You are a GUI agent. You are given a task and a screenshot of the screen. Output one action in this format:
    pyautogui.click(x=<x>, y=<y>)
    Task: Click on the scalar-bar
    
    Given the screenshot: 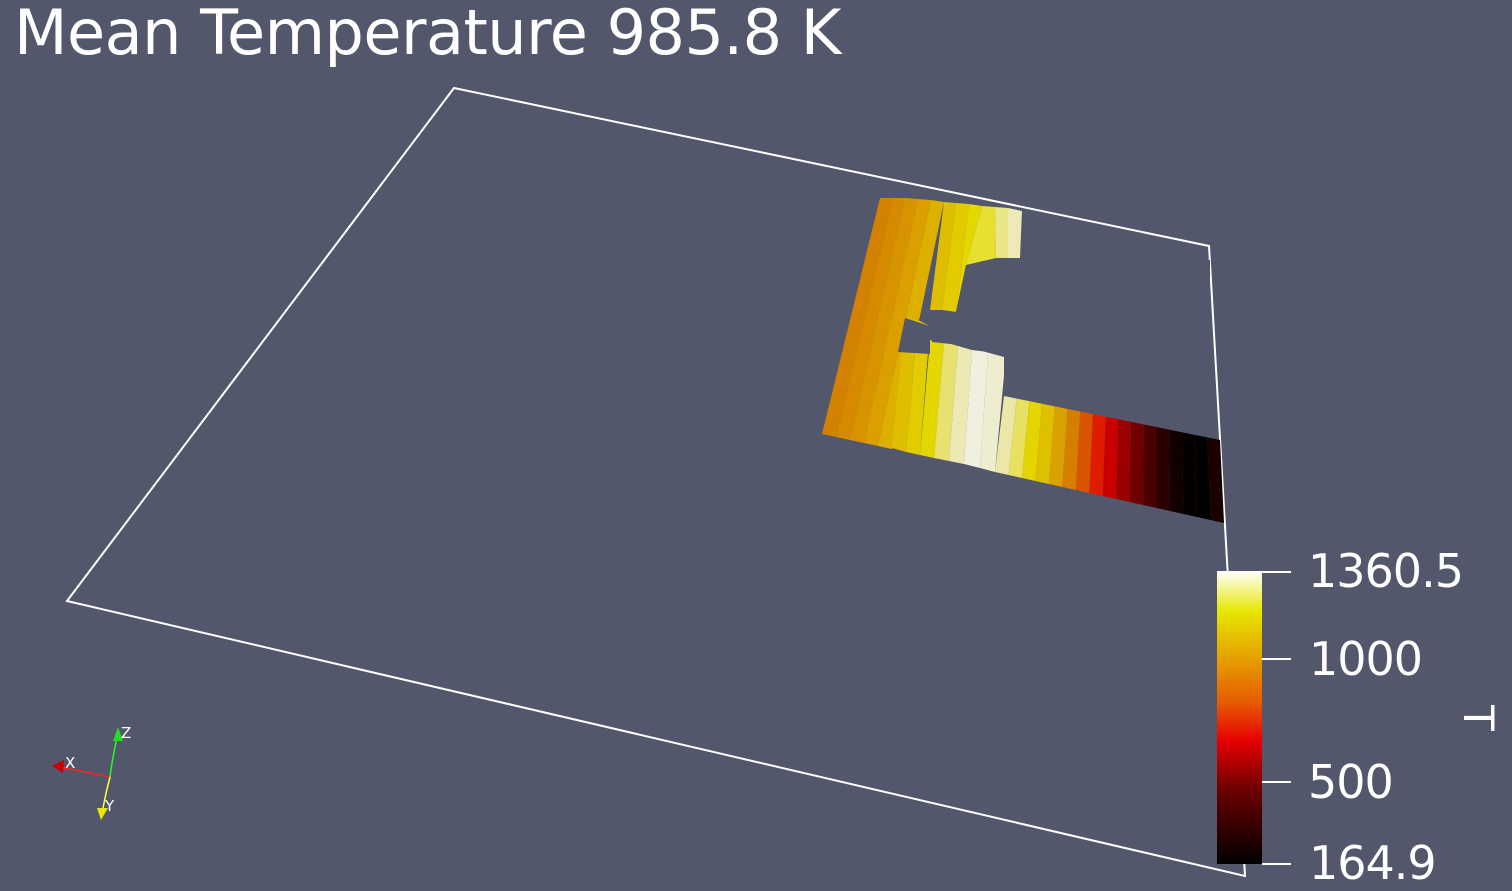 What is the action you would take?
    pyautogui.click(x=1254, y=718)
    